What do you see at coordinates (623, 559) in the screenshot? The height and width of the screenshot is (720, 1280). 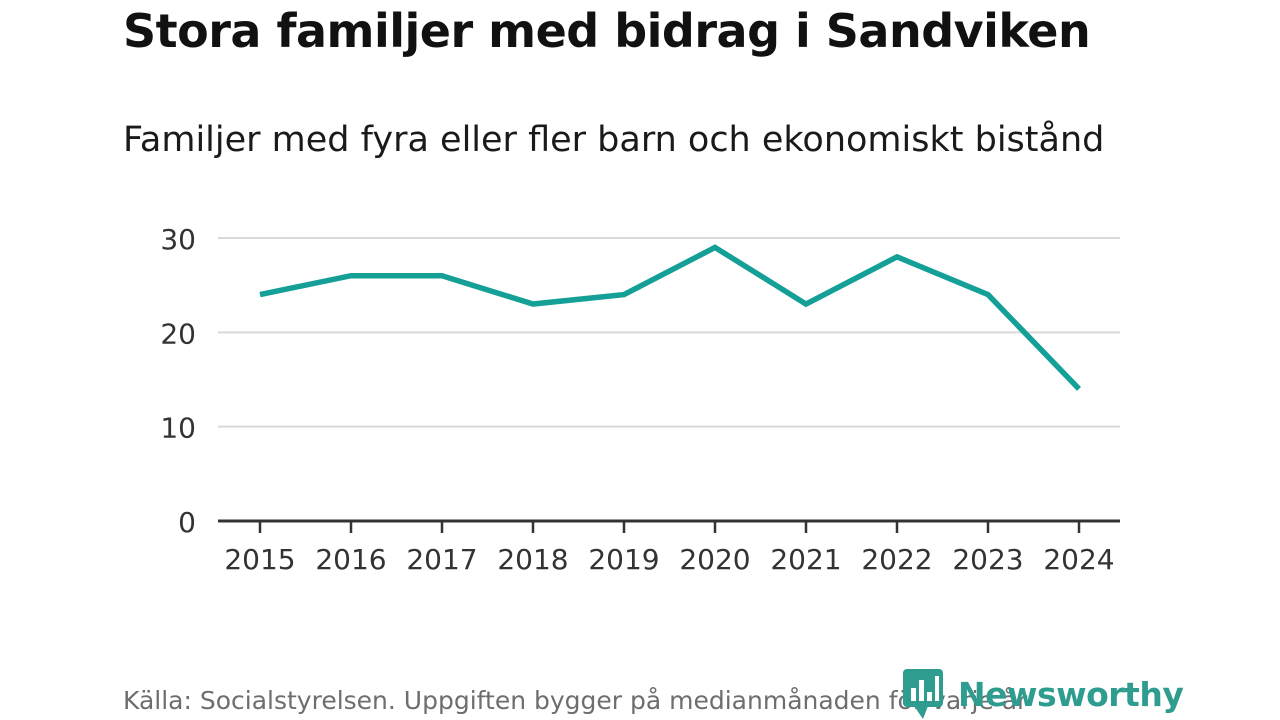 I see `x-tick-label: 2019` at bounding box center [623, 559].